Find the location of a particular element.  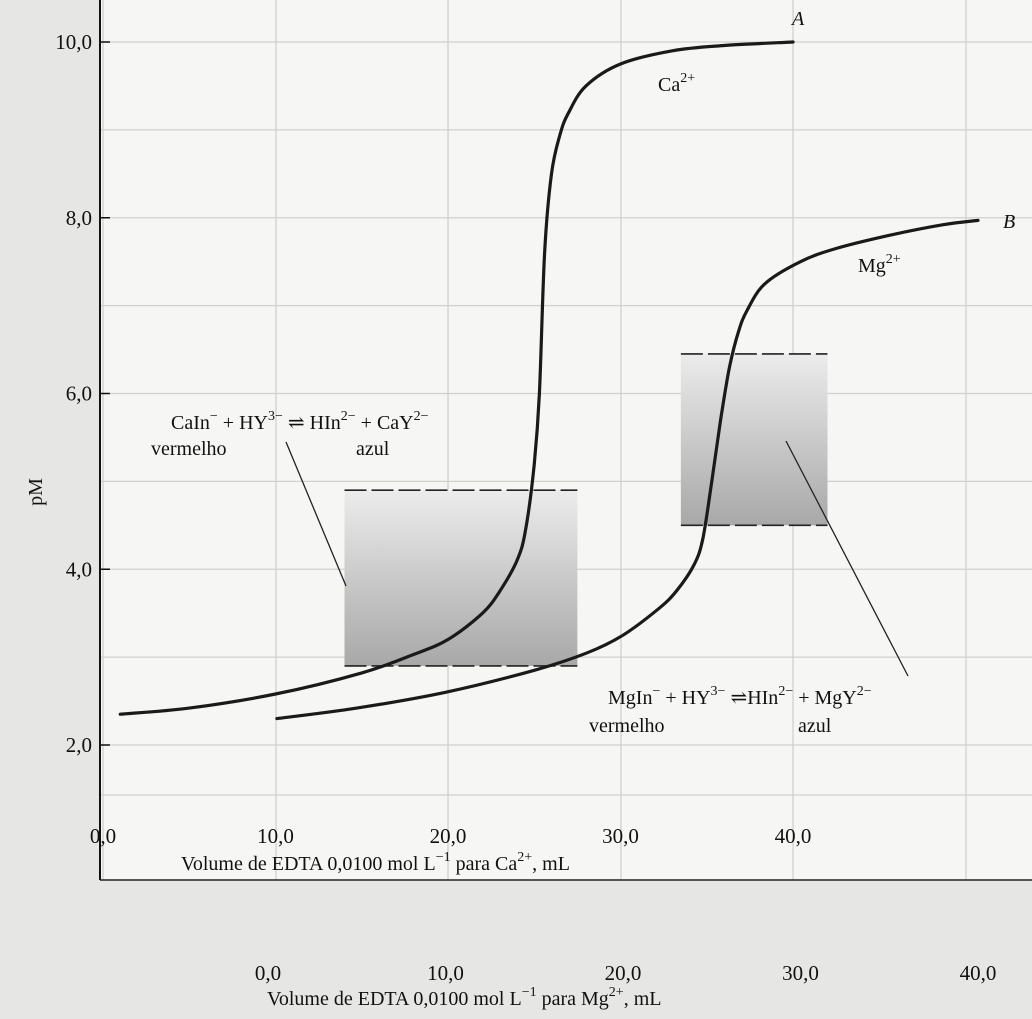

curve-mg-ion-label: Mg2+ is located at coordinates (879, 264).